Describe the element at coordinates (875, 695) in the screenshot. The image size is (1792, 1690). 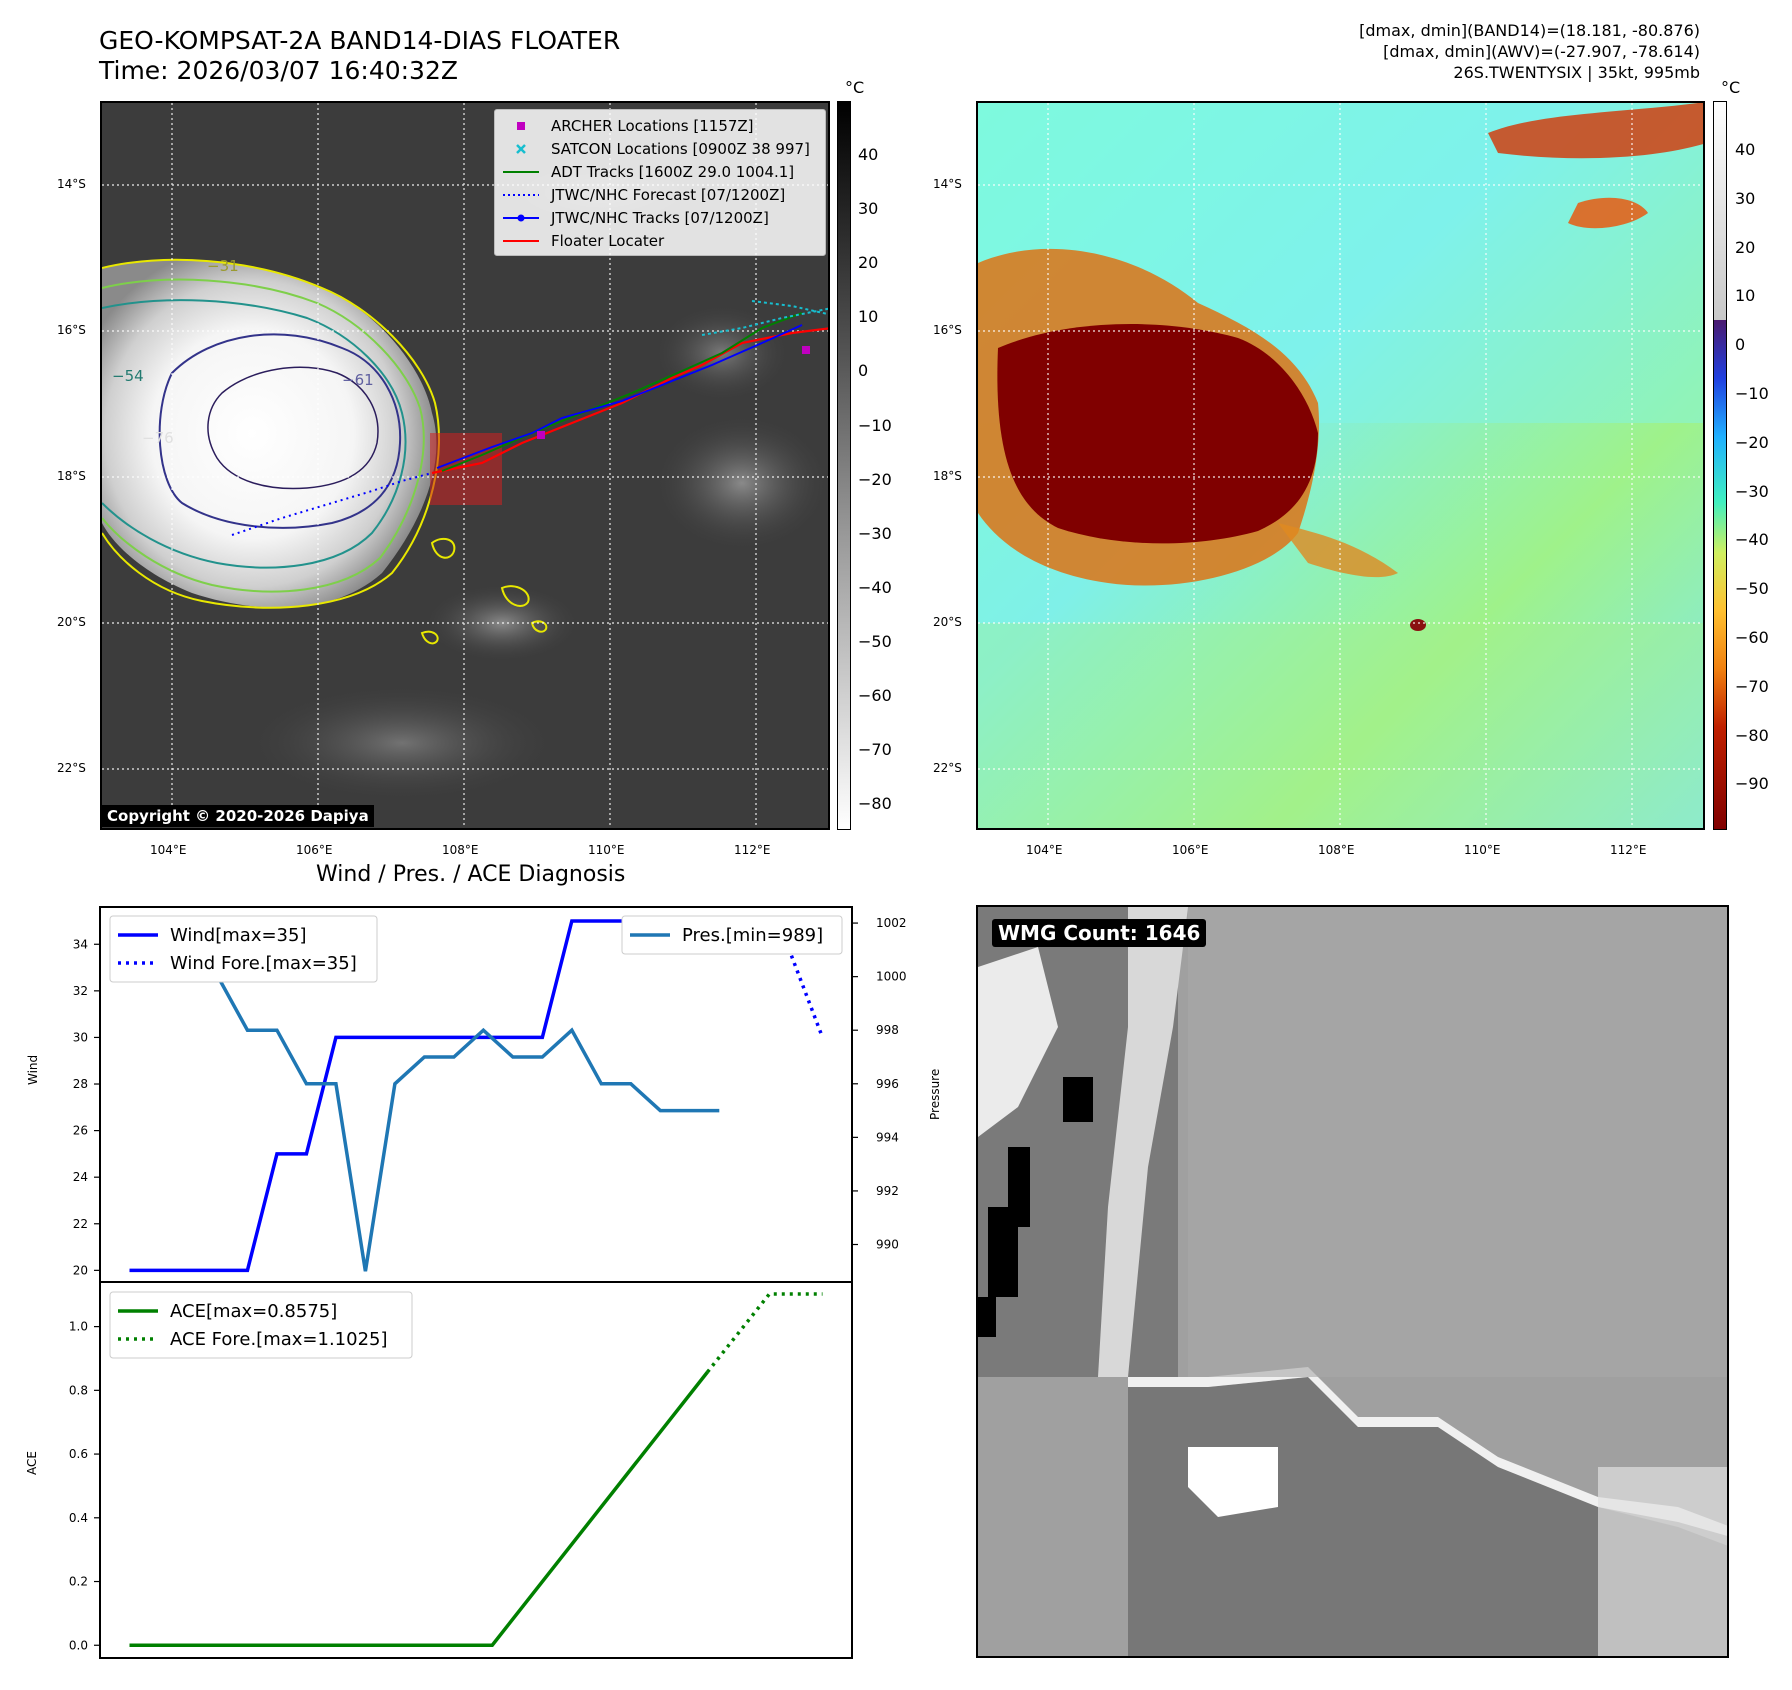
I see `colorbar-tick-label: −60` at that location.